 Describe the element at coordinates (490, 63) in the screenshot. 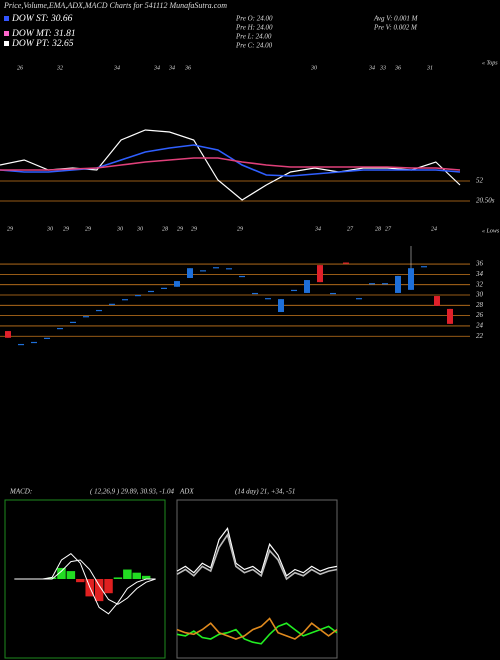

I see `side-label: « Tops` at that location.